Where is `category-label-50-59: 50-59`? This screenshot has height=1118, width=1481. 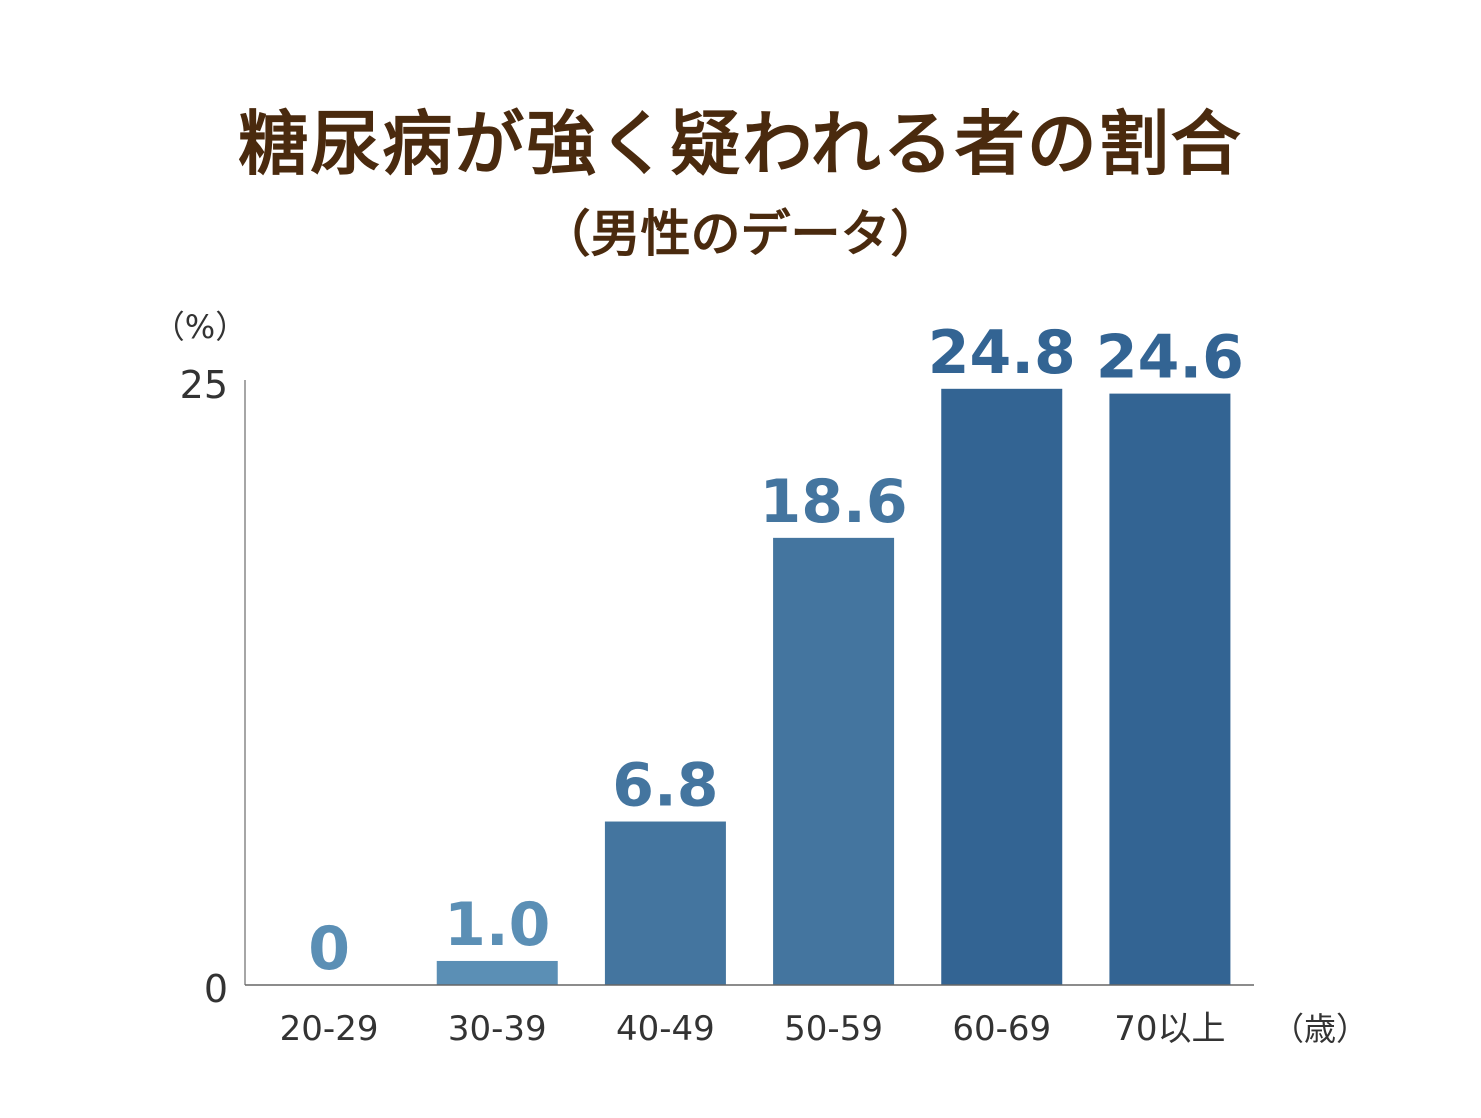
category-label-50-59: 50-59 is located at coordinates (833, 1029).